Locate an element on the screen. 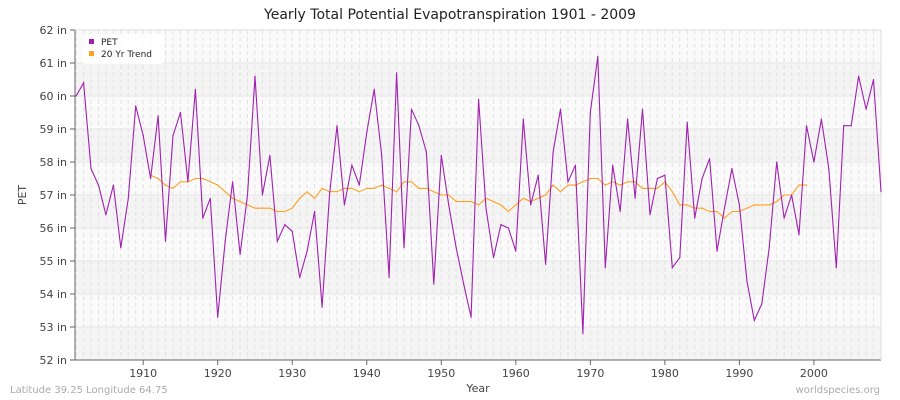  x-tick-label: 1950 is located at coordinates (441, 373).